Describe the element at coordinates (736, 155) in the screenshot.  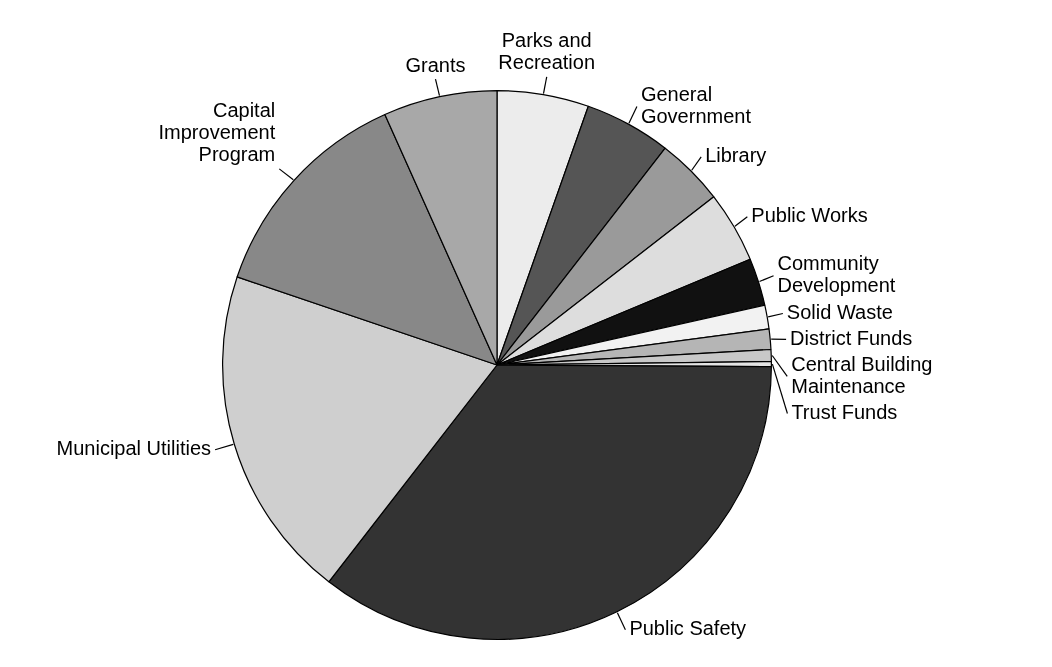
I see `slice-label: Library` at that location.